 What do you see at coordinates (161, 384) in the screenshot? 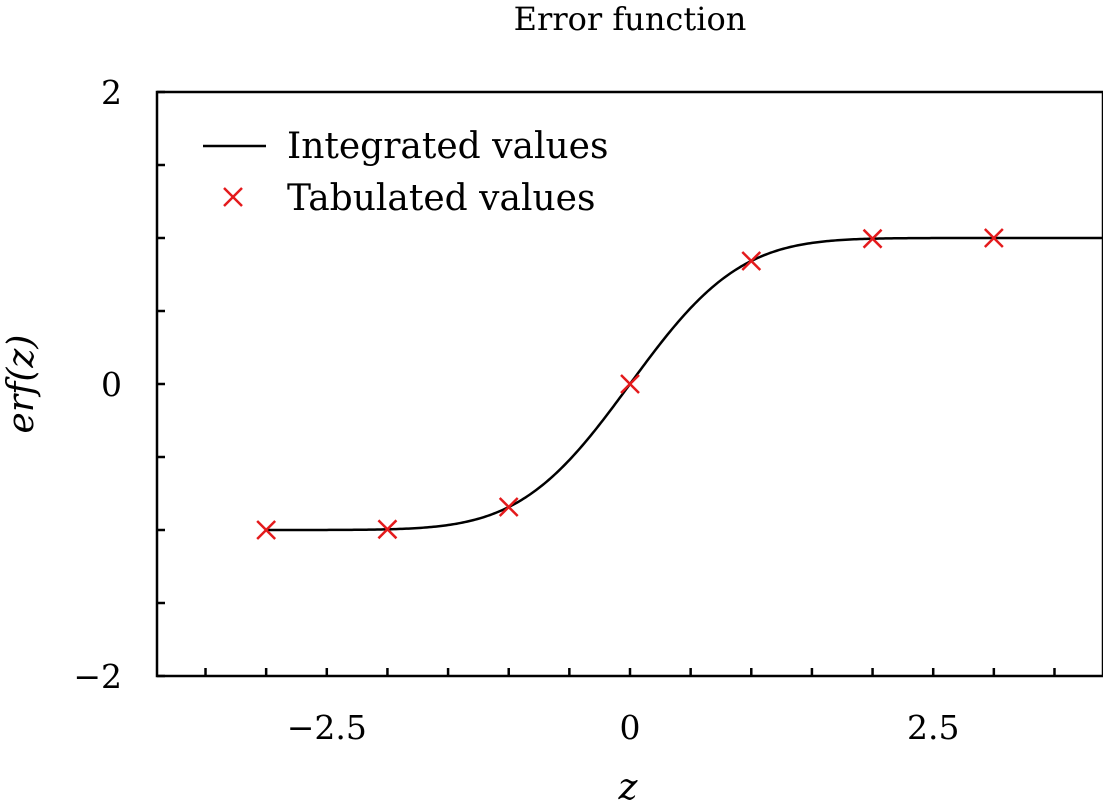
I see `y-axis-ticks` at bounding box center [161, 384].